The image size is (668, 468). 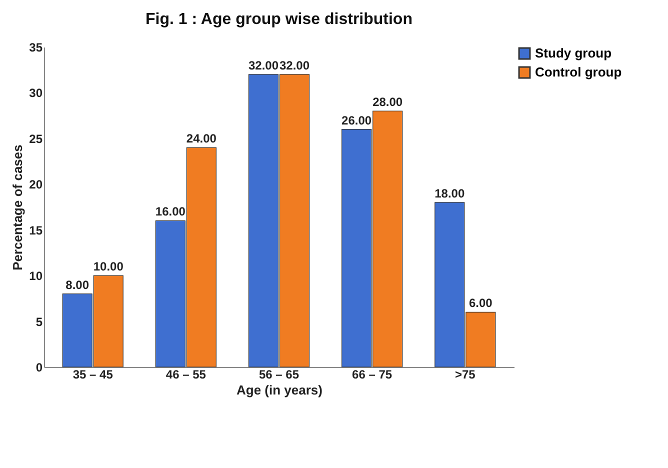 I want to click on legend-label: Study group, so click(x=573, y=53).